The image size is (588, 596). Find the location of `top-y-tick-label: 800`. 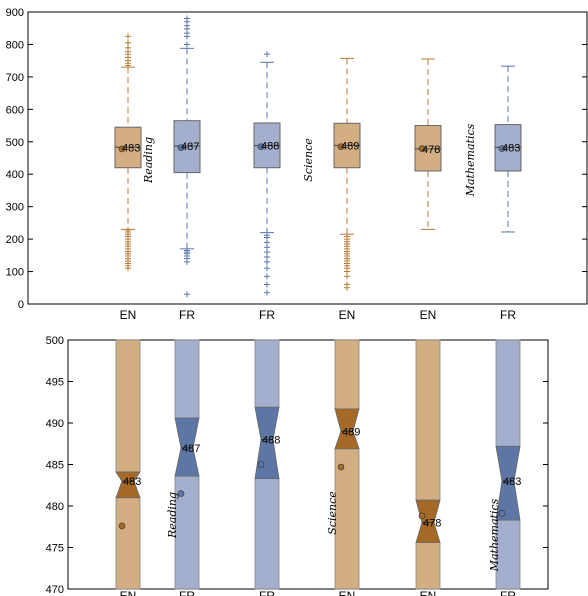

top-y-tick-label: 800 is located at coordinates (15, 45).